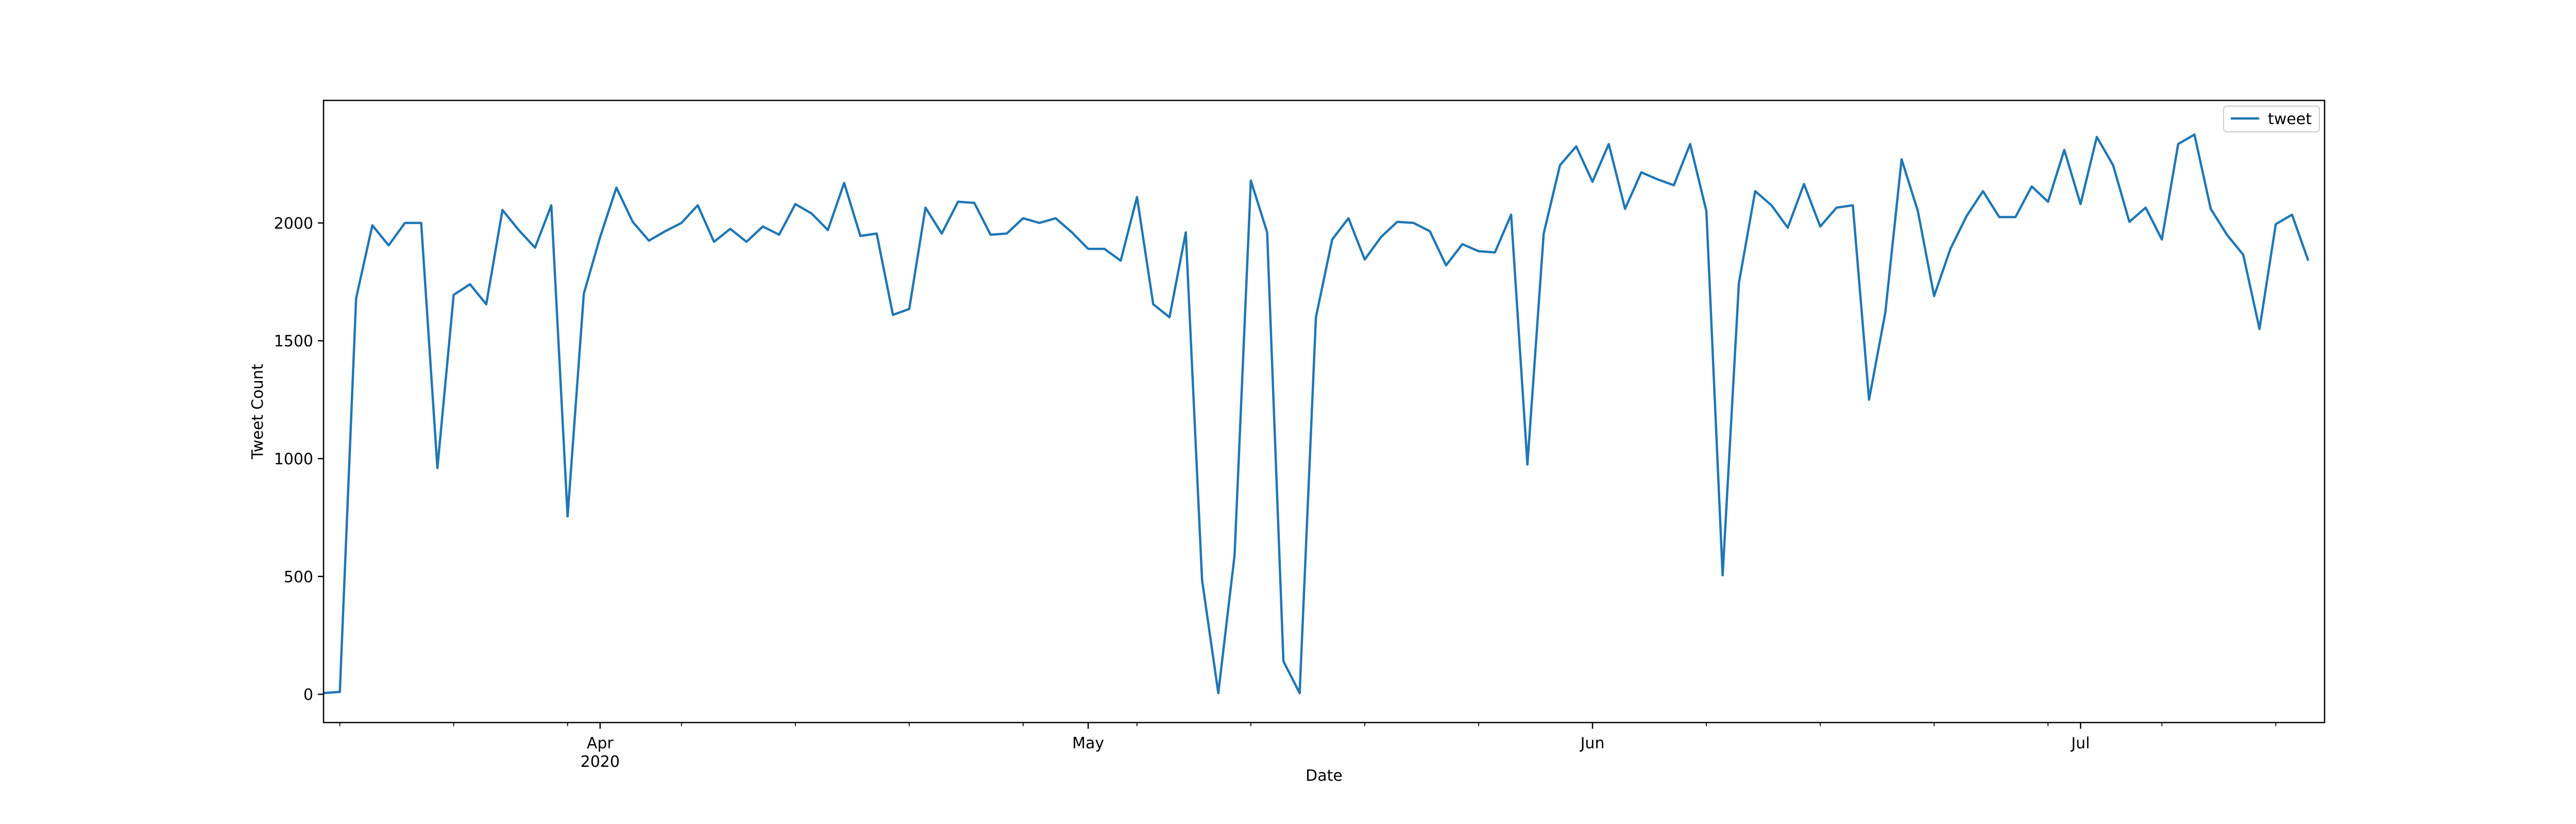  Describe the element at coordinates (2290, 119) in the screenshot. I see `legend-label-tweet: tweet` at that location.